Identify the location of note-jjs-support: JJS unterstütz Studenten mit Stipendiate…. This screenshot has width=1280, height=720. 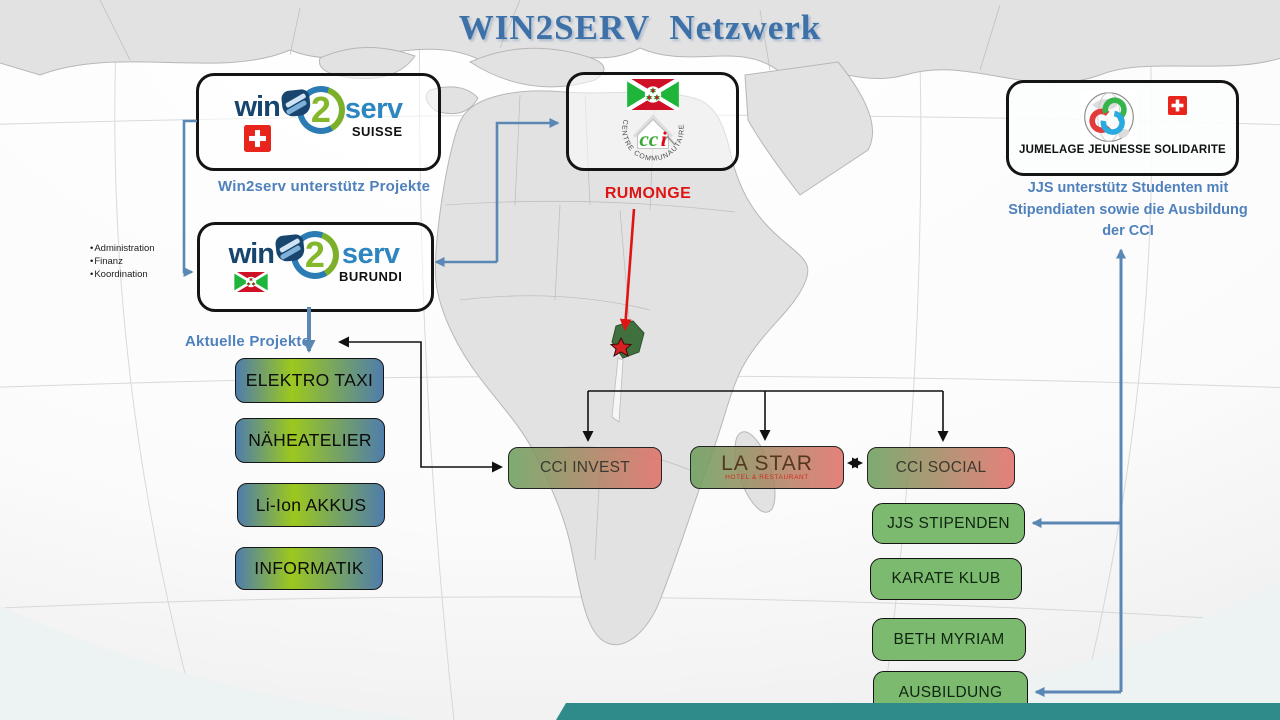
(1128, 210).